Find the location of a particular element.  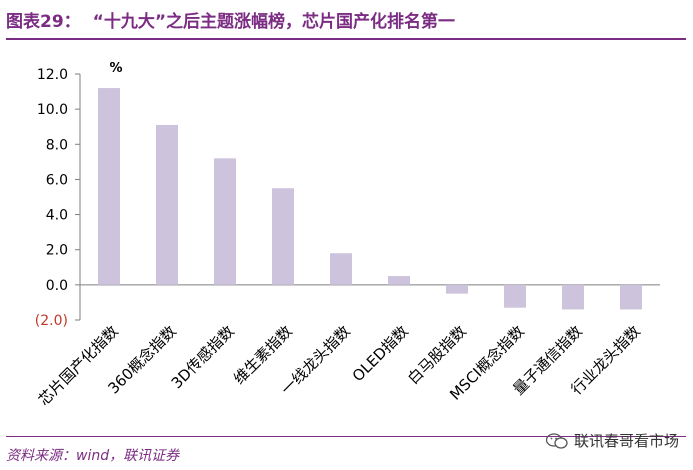

figure-title: “十九大”之后主题涨幅榜，芯片国产化排名第一 is located at coordinates (274, 21).